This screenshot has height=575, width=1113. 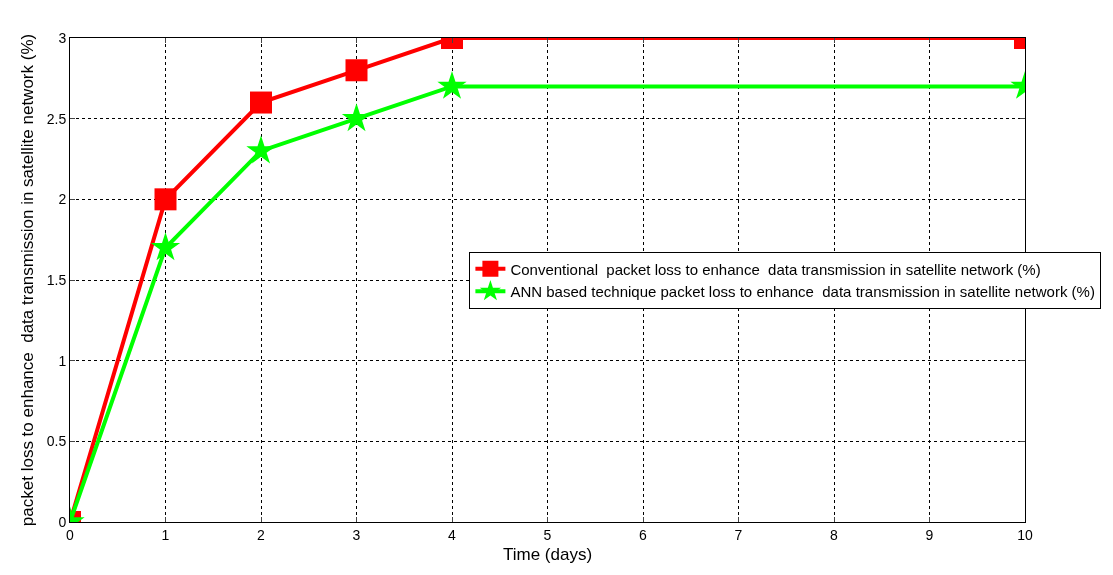 What do you see at coordinates (356, 534) in the screenshot?
I see `x-tick-label: 3` at bounding box center [356, 534].